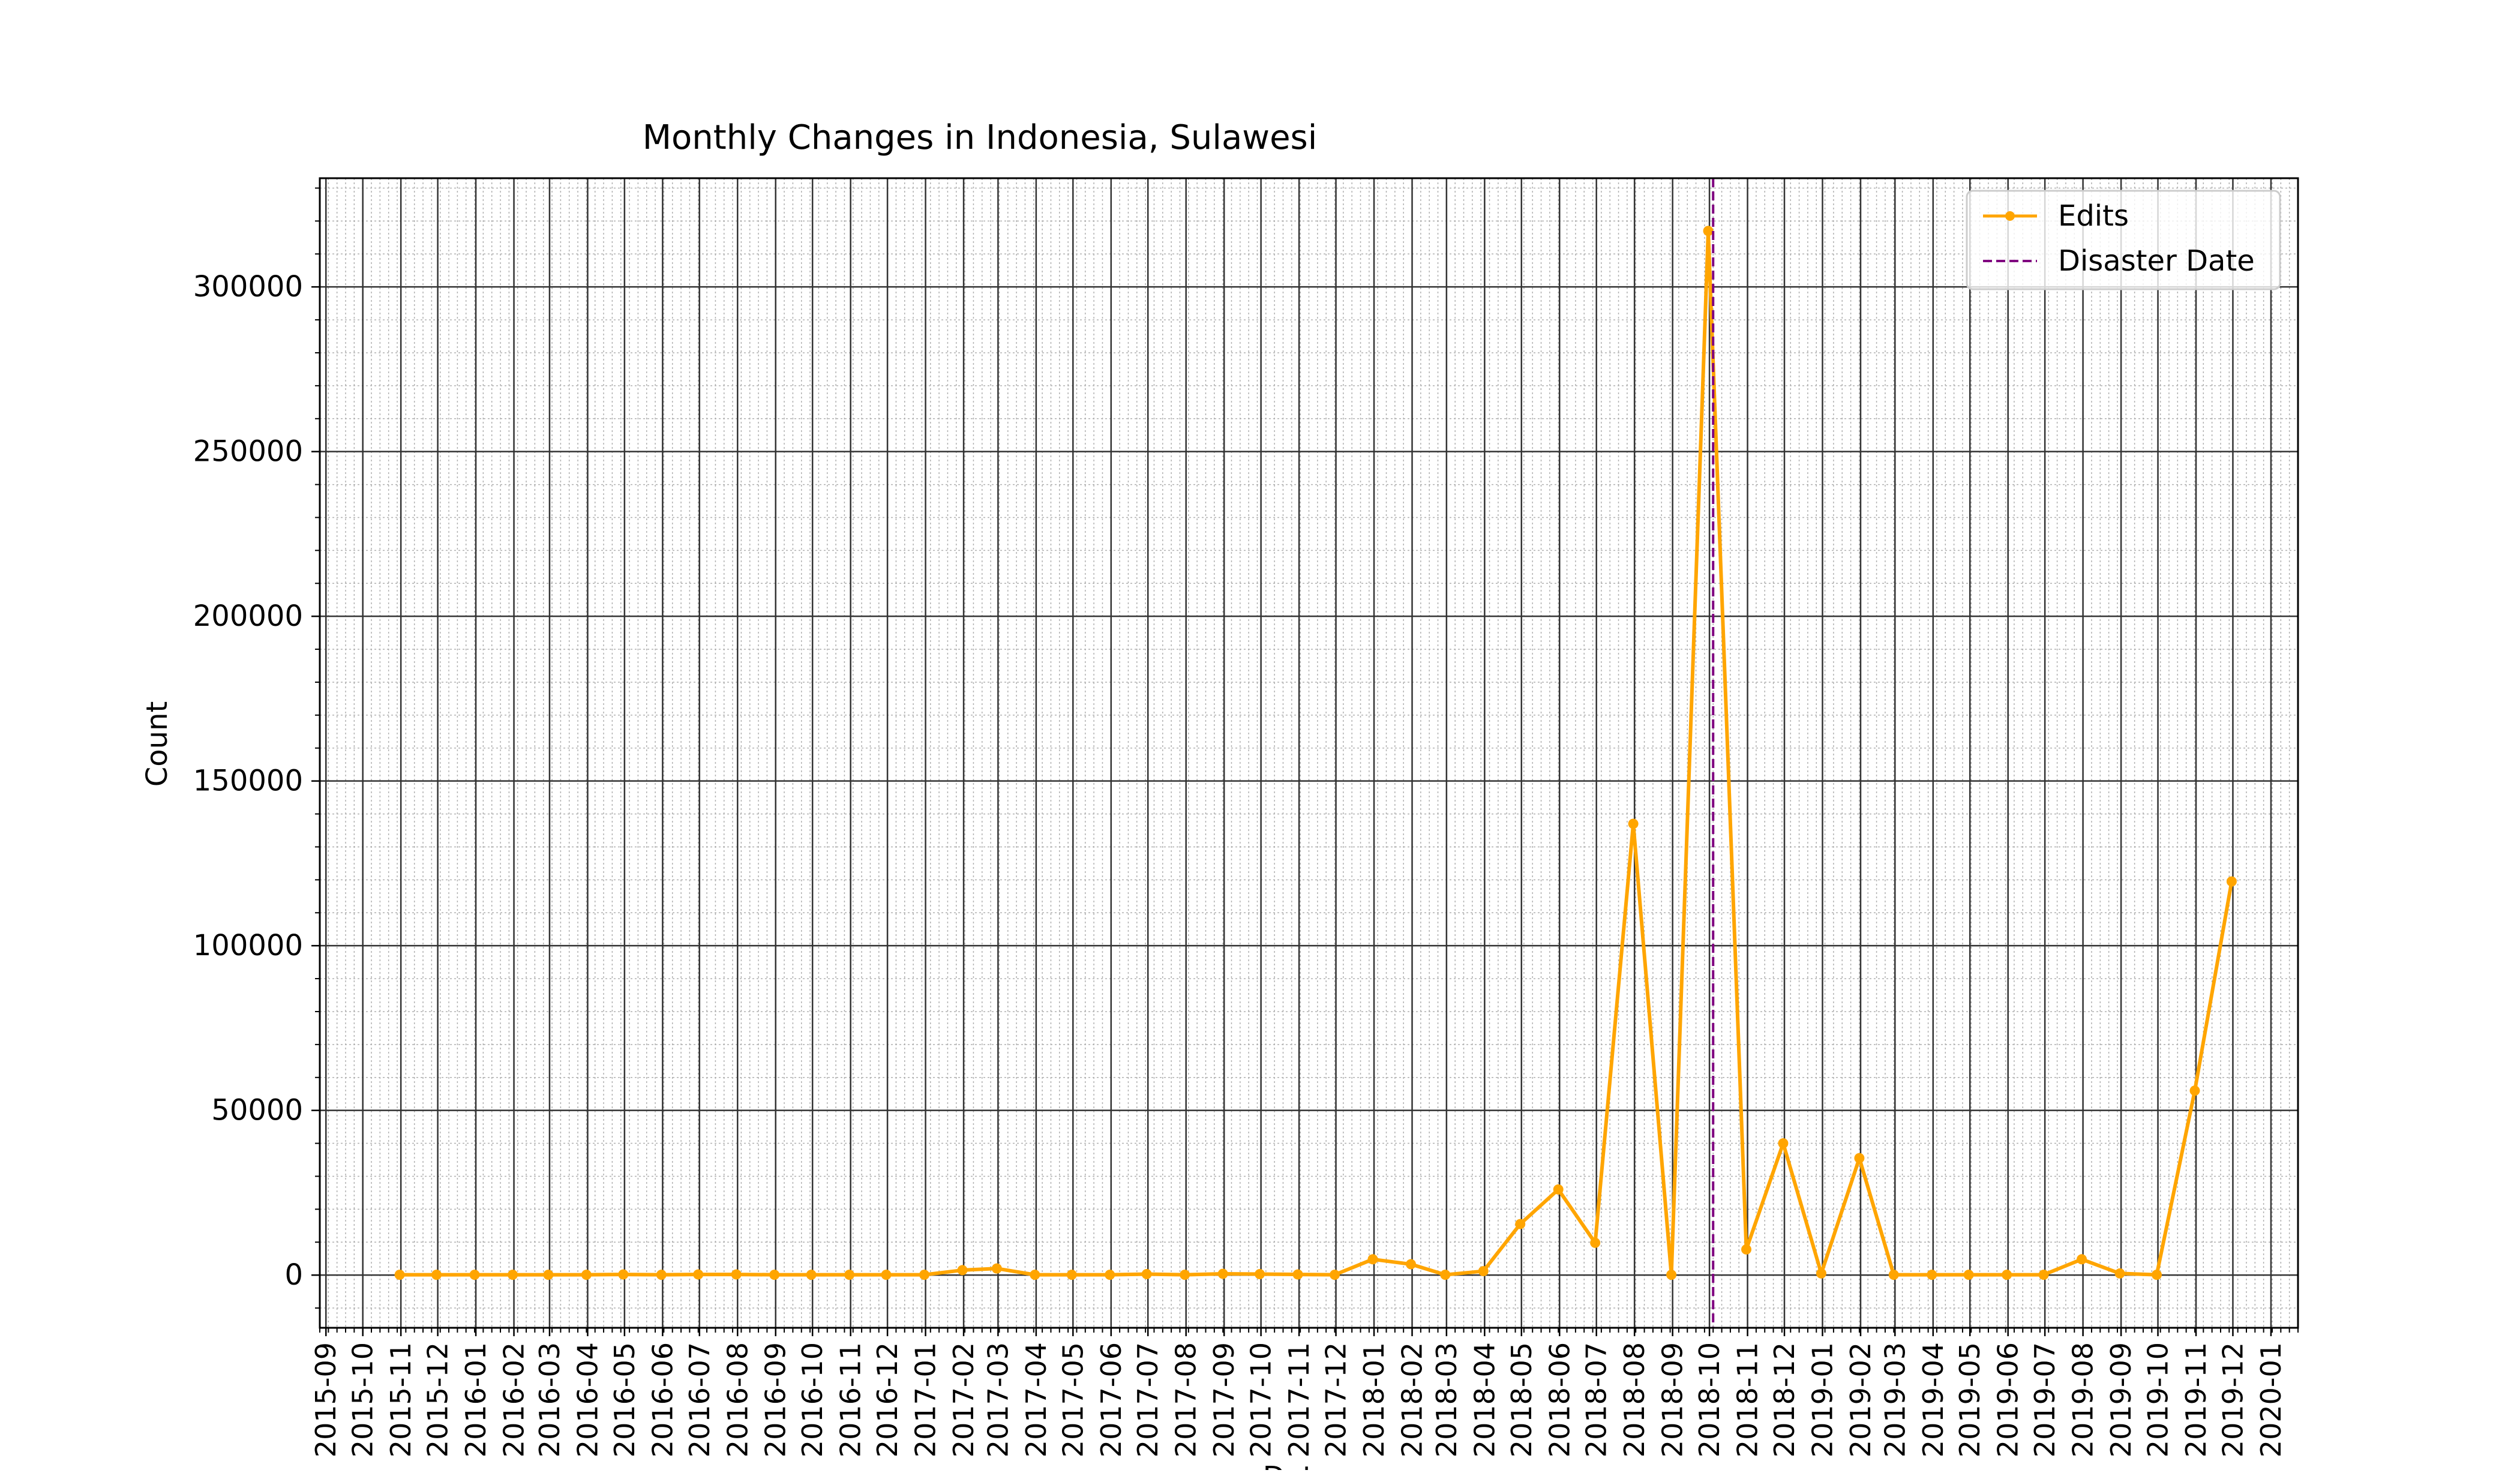 The height and width of the screenshot is (1473, 2520). What do you see at coordinates (549, 1399) in the screenshot?
I see `x-tick-label: 2016-03` at bounding box center [549, 1399].